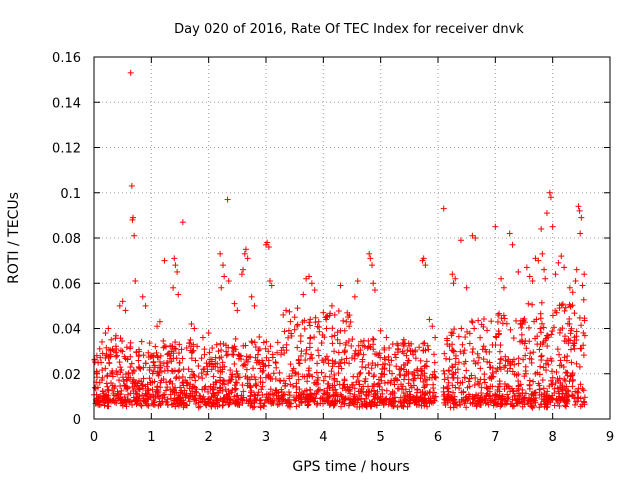  Describe the element at coordinates (66, 239) in the screenshot. I see `y-tick-label: 0.08` at that location.